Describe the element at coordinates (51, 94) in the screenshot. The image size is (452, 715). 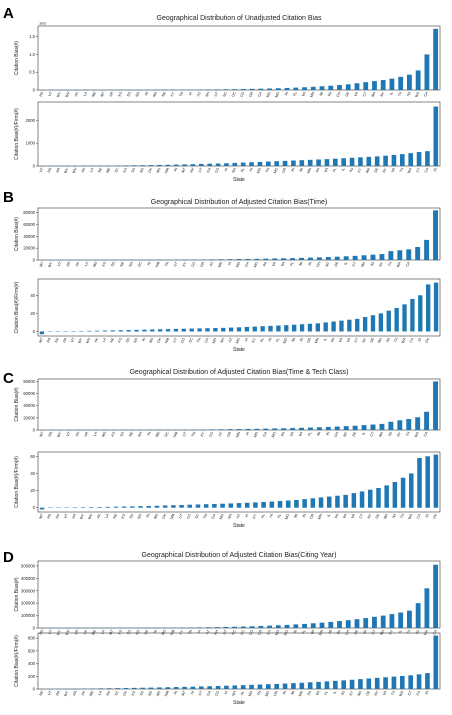
I see `x-tick-label: VT` at that location.